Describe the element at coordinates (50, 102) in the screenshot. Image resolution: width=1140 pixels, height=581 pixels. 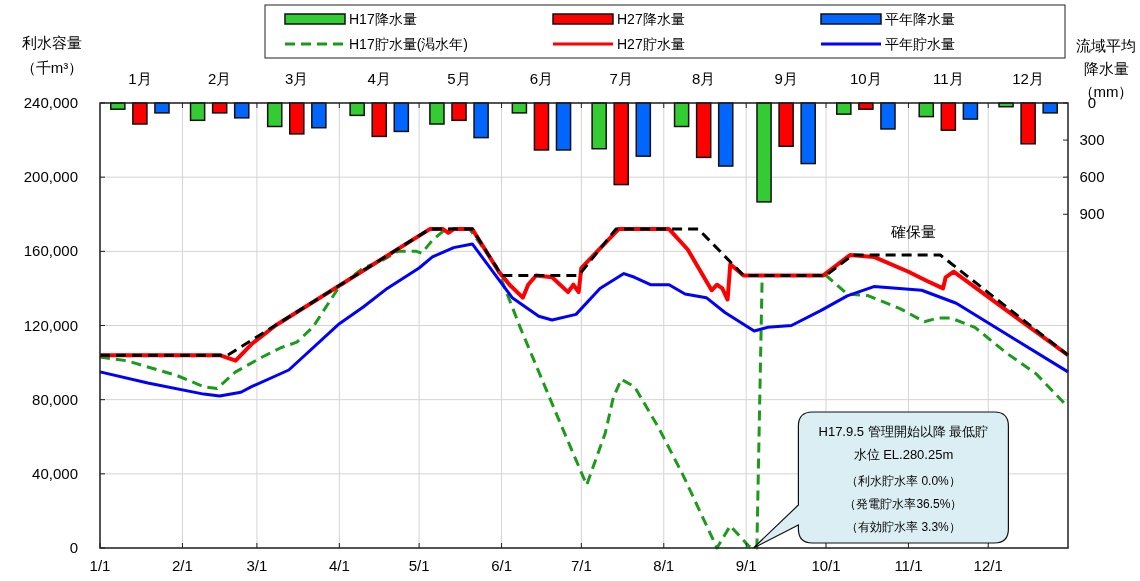
I see `y-tick-label: 240,000` at that location.